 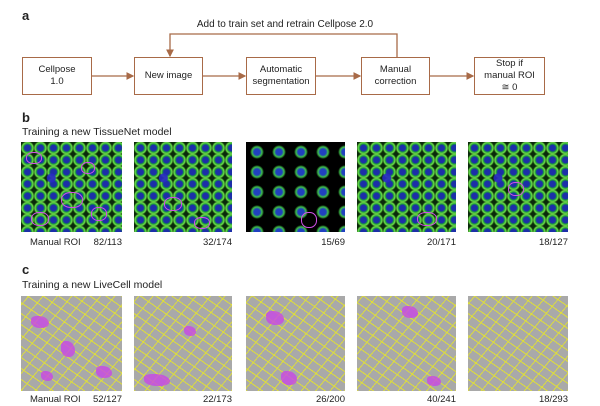 I want to click on livecell-count-5: 18/293, so click(x=553, y=399).